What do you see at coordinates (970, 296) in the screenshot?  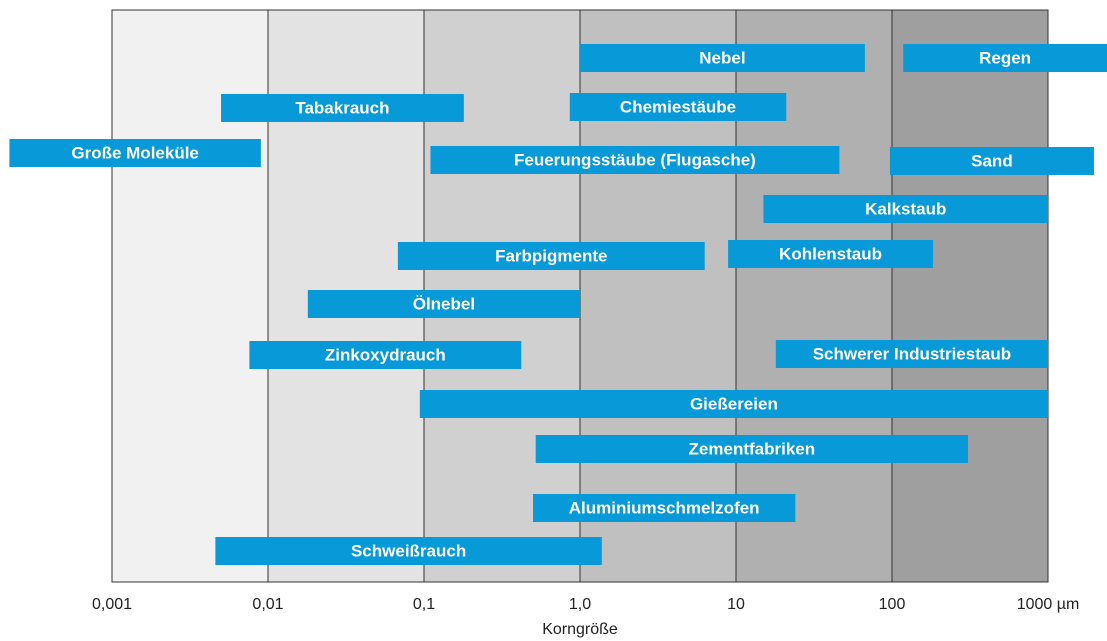 I see `decade-band` at bounding box center [970, 296].